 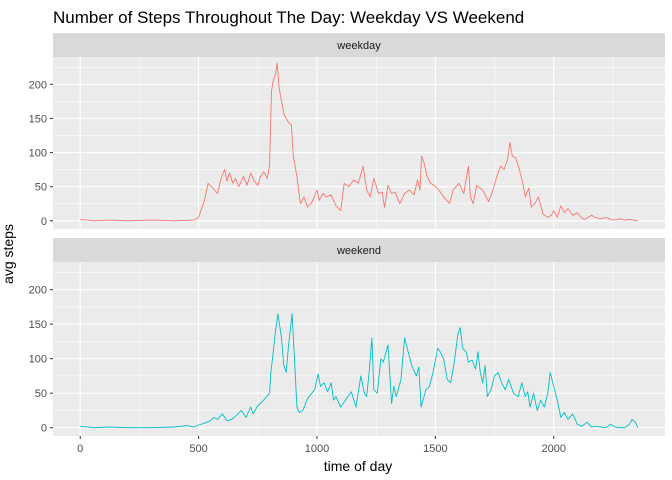 What do you see at coordinates (358, 466) in the screenshot?
I see `x-axis-title: time of day` at bounding box center [358, 466].